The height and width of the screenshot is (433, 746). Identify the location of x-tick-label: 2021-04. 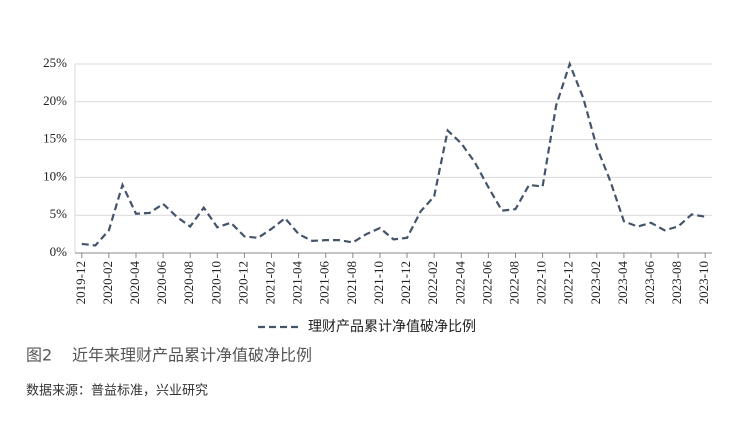
(297, 283).